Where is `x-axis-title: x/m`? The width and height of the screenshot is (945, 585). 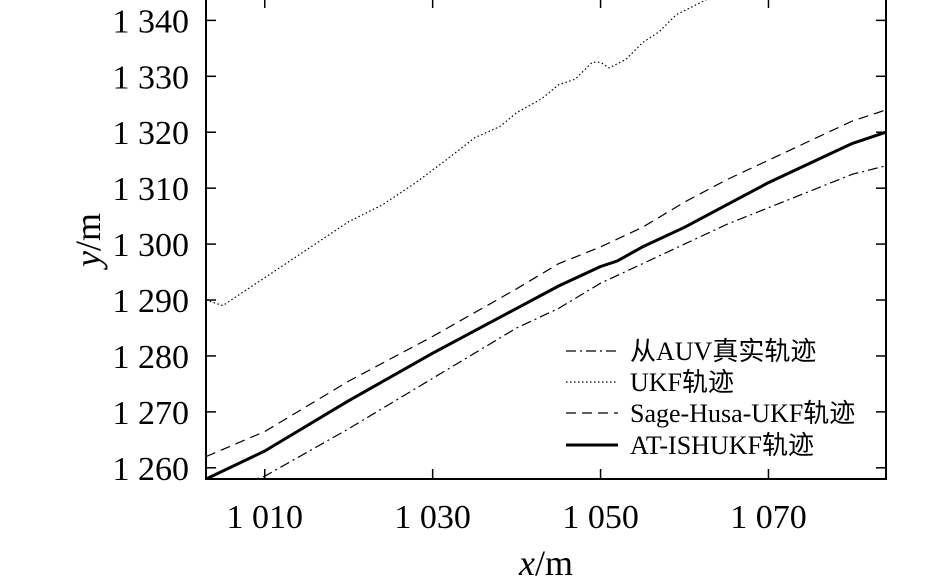
x-axis-title: x/m is located at coordinates (545, 563).